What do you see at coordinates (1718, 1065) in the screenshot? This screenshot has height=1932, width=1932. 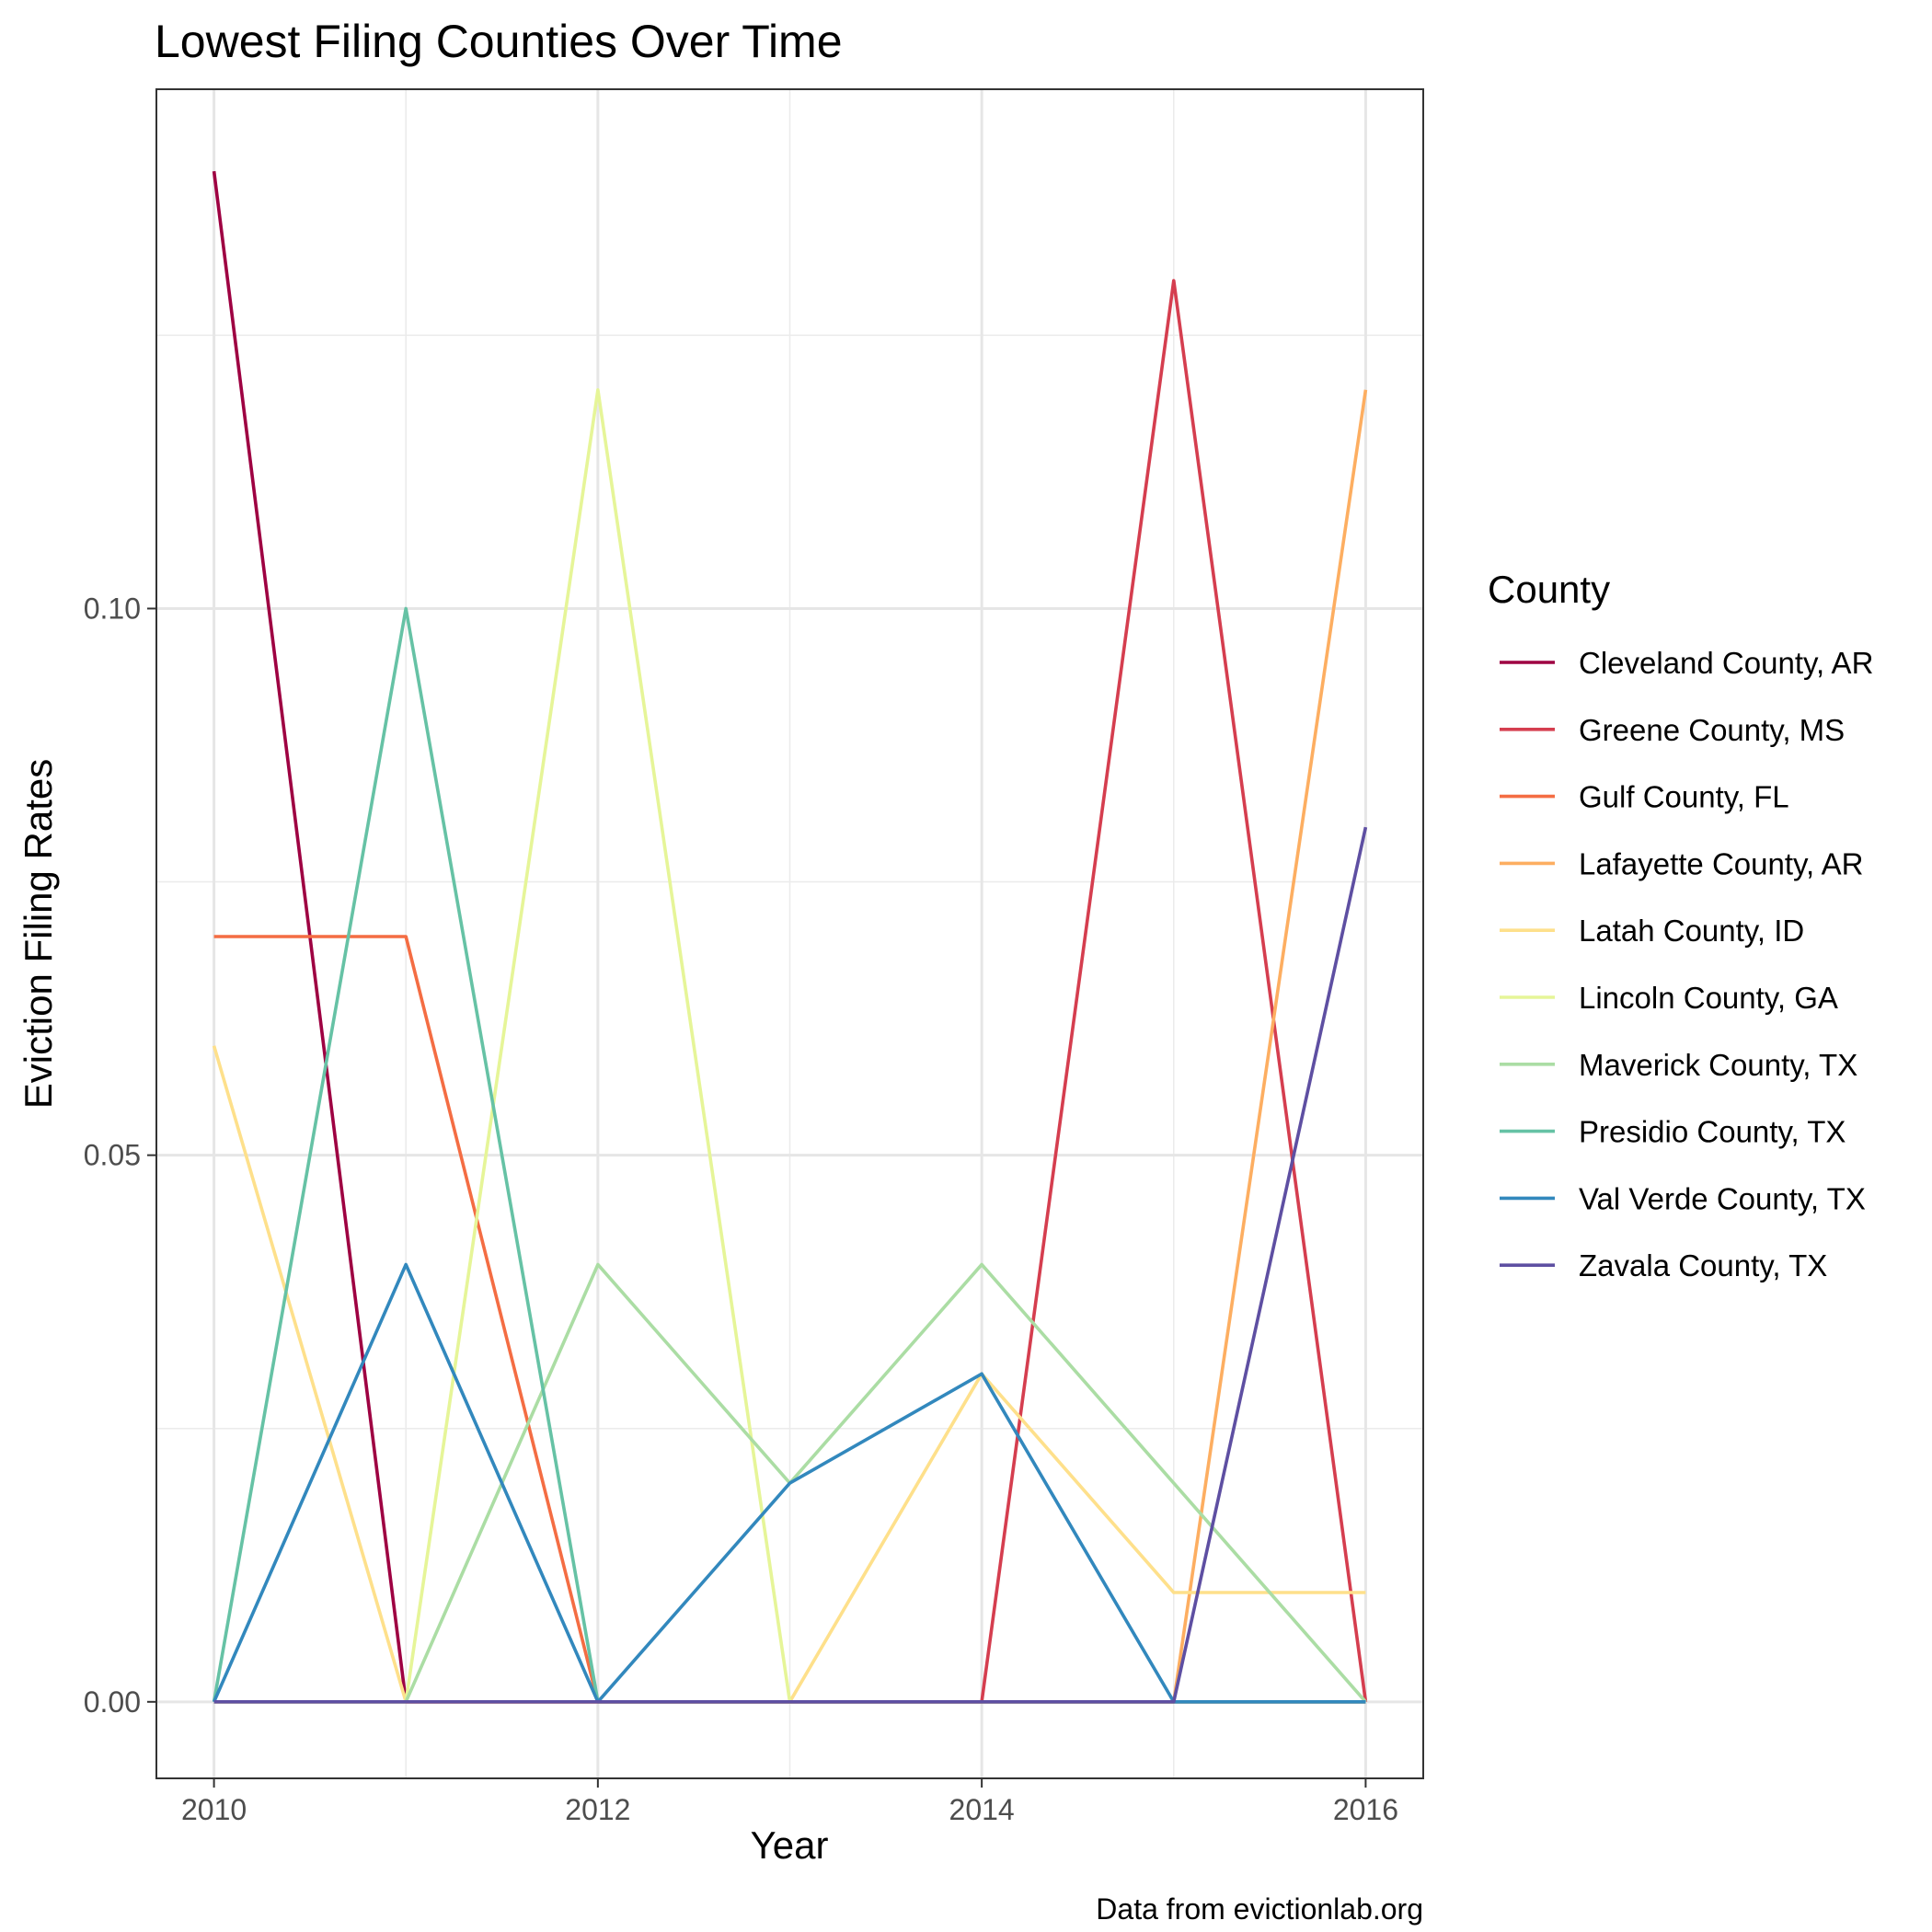 I see `legend-label-7: Maverick County, TX` at bounding box center [1718, 1065].